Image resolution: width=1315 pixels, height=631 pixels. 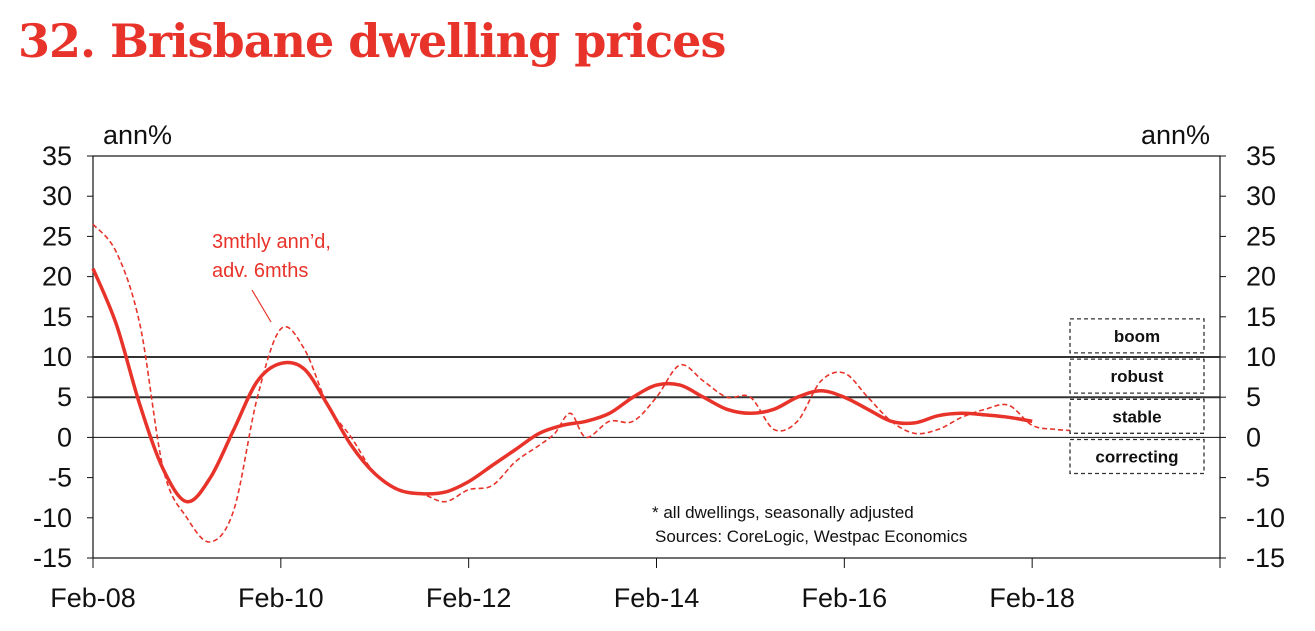 What do you see at coordinates (281, 598) in the screenshot?
I see `x-tick-label: Feb-10` at bounding box center [281, 598].